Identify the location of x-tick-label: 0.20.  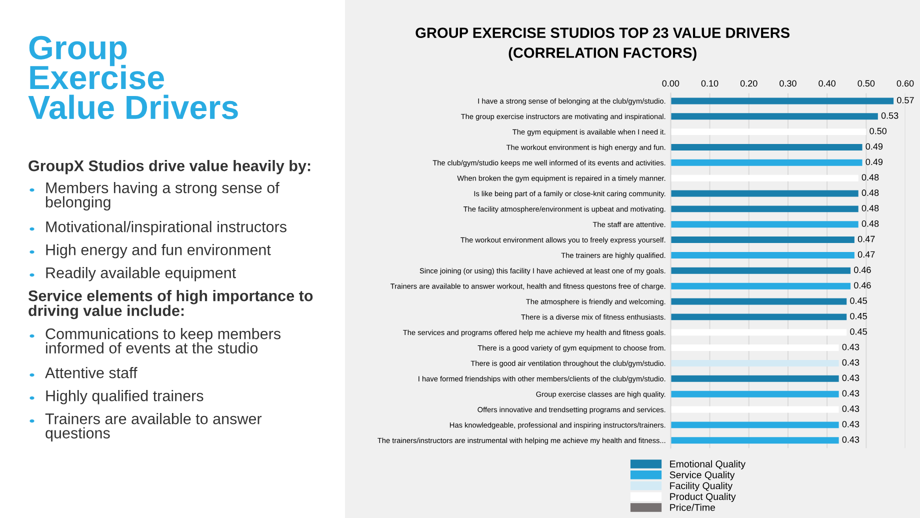
(749, 83).